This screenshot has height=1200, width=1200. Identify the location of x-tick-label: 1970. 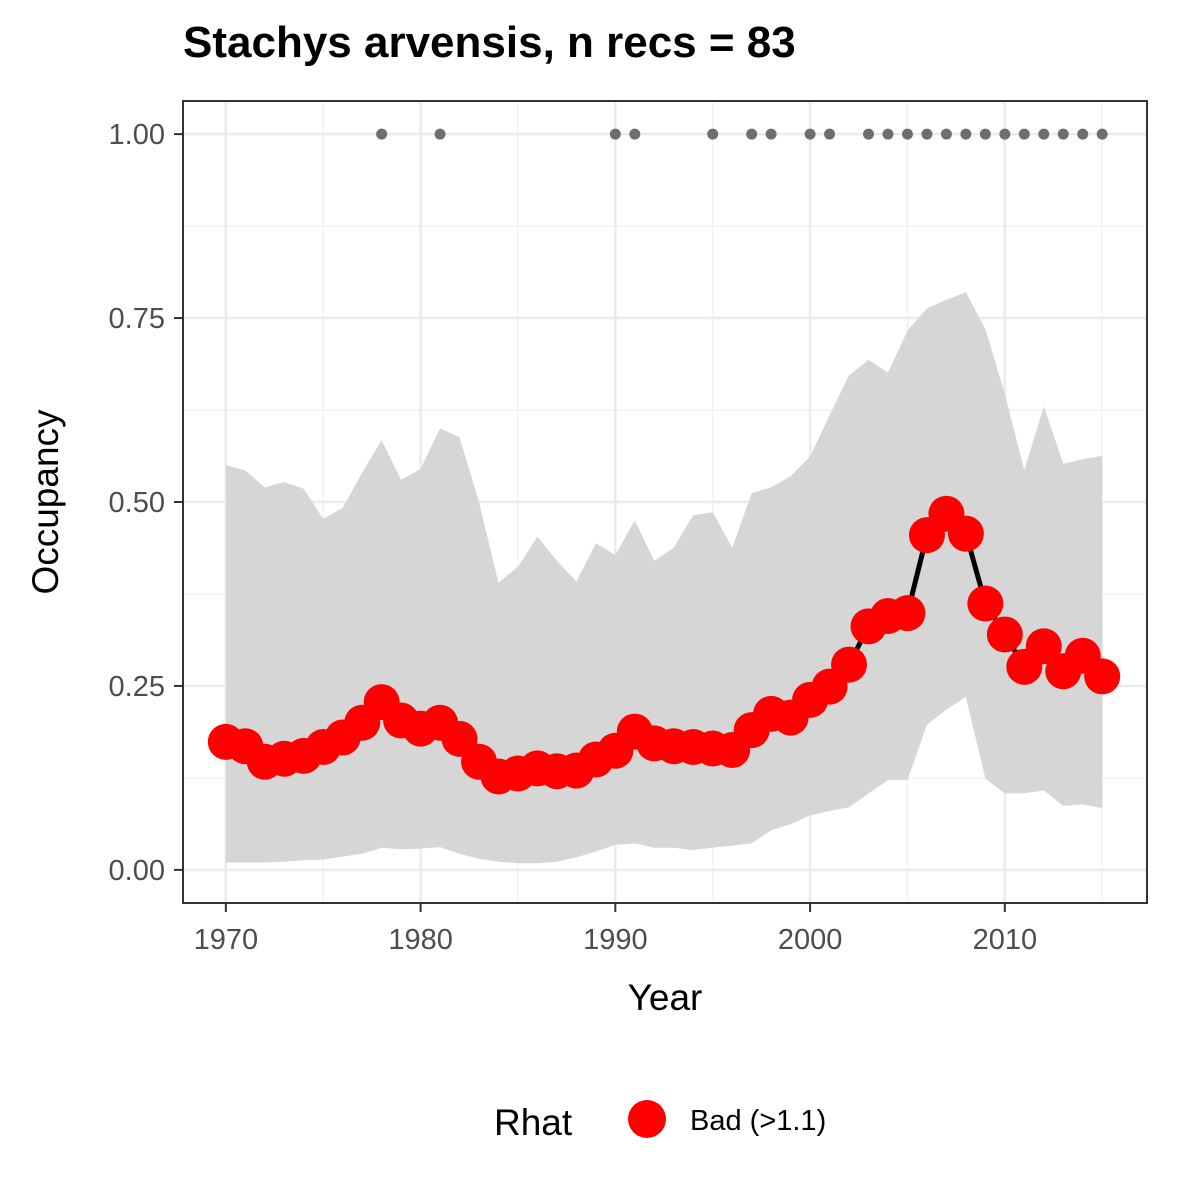
(226, 940).